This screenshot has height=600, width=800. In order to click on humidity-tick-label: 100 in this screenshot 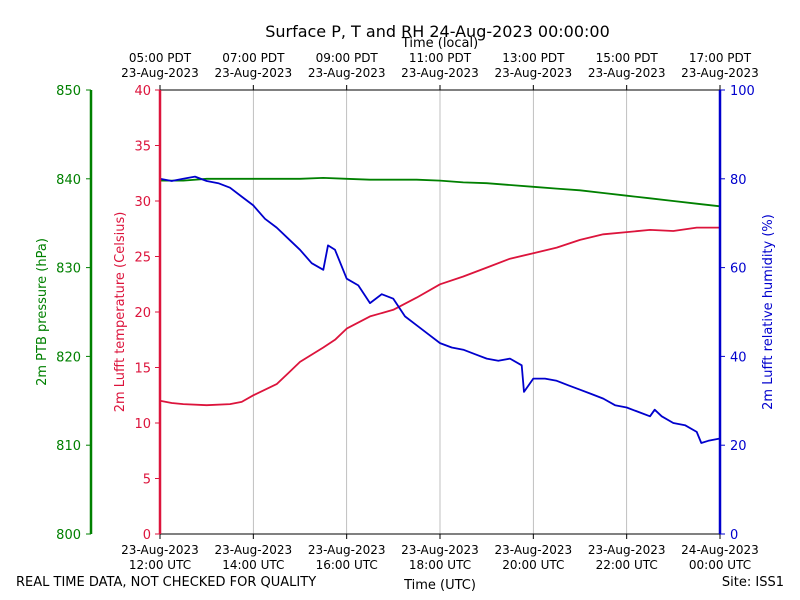, I will do `click(742, 91)`.